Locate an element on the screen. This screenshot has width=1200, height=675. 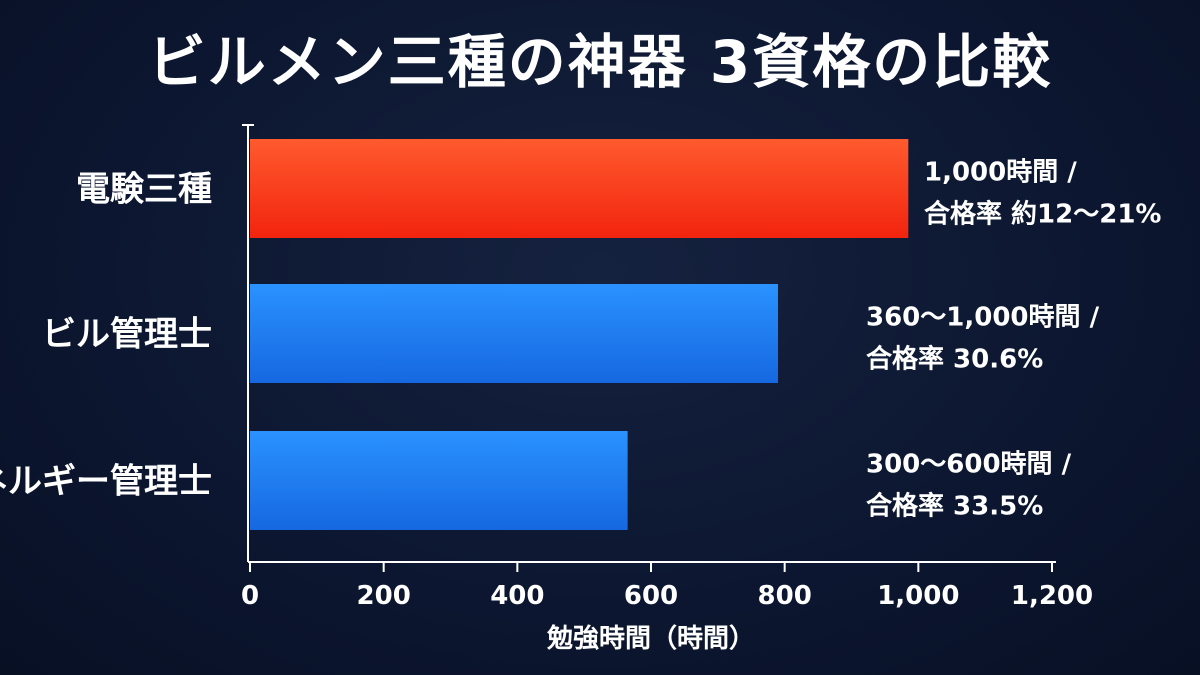
category-label: エネルギー管理士 is located at coordinates (106, 482).